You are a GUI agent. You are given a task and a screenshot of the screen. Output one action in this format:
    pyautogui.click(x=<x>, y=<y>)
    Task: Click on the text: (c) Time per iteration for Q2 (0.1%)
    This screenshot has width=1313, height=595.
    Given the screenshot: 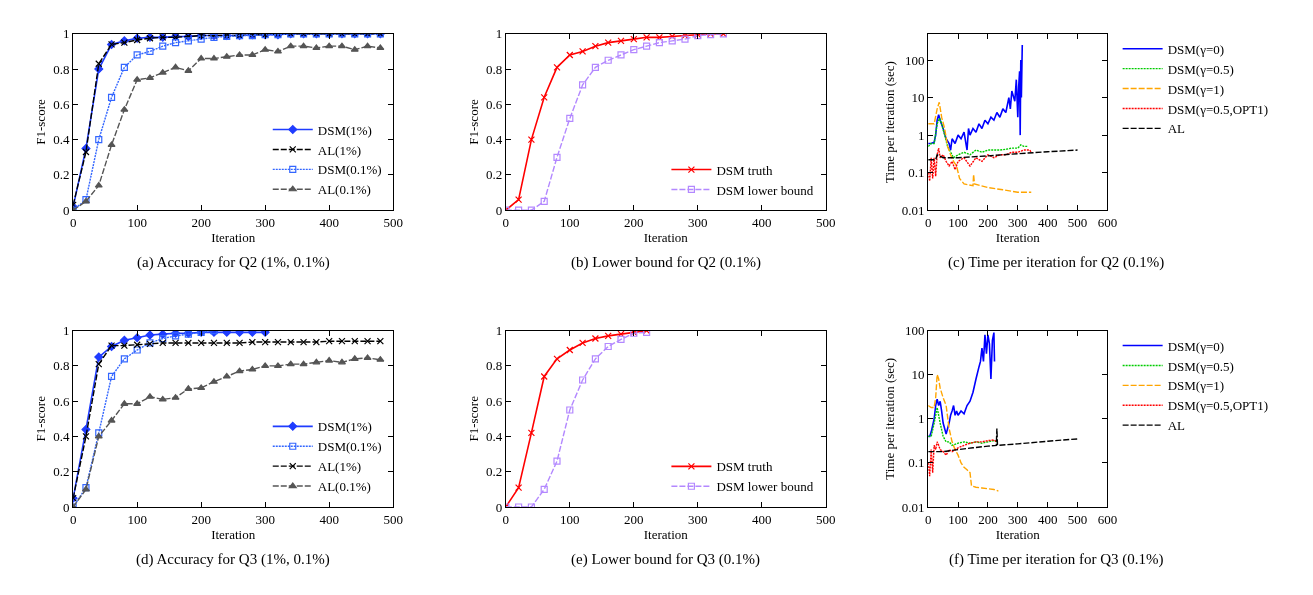 What is the action you would take?
    pyautogui.click(x=1056, y=262)
    